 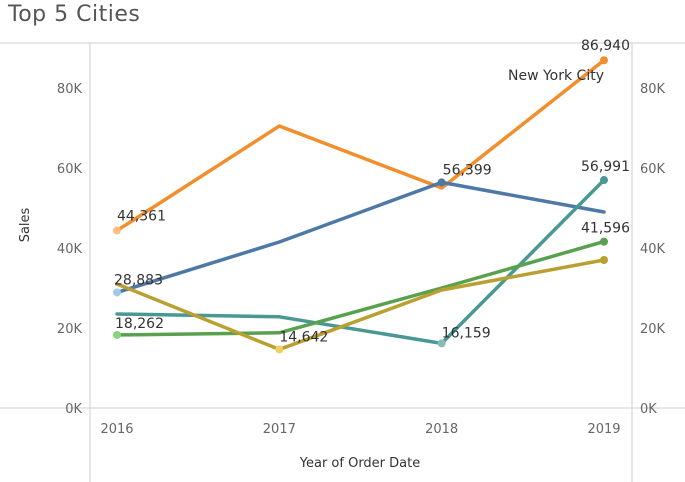 I want to click on annotations: New York City, so click(x=556, y=76).